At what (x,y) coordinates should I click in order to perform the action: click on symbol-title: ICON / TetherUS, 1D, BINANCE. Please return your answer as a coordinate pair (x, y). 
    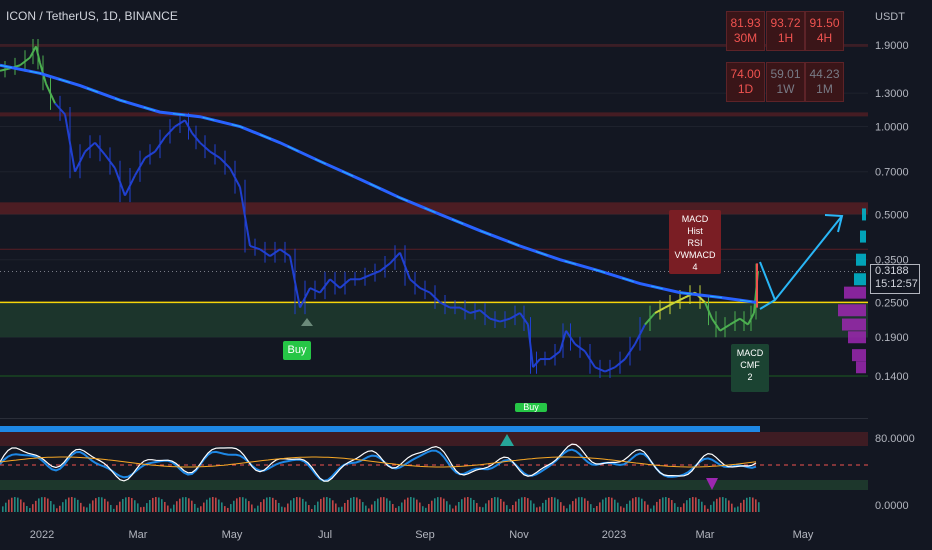
    Looking at the image, I should click on (92, 16).